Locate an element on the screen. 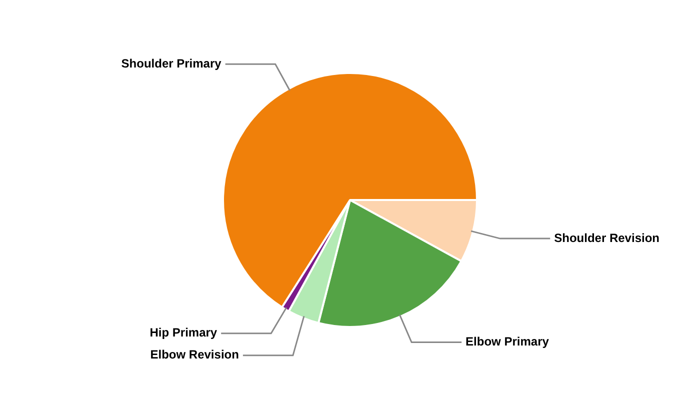 The width and height of the screenshot is (700, 400). slice-label: Elbow Revision is located at coordinates (194, 355).